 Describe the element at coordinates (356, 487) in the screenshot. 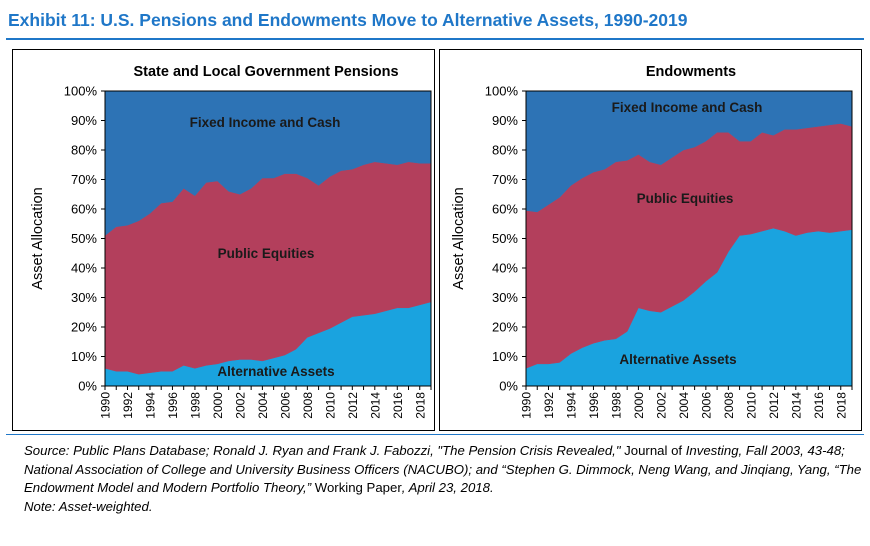

I see `source-citation-part-5: Working Paper` at that location.